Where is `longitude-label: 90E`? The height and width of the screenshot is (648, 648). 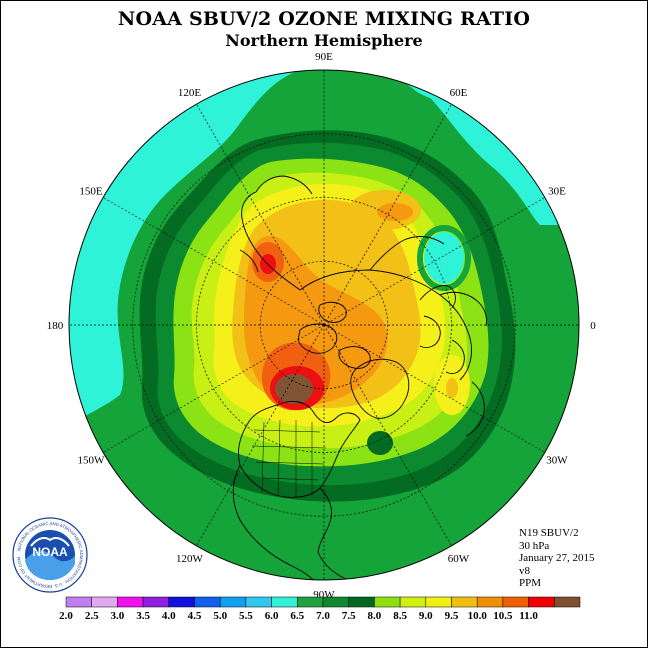
longitude-label: 90E is located at coordinates (324, 57).